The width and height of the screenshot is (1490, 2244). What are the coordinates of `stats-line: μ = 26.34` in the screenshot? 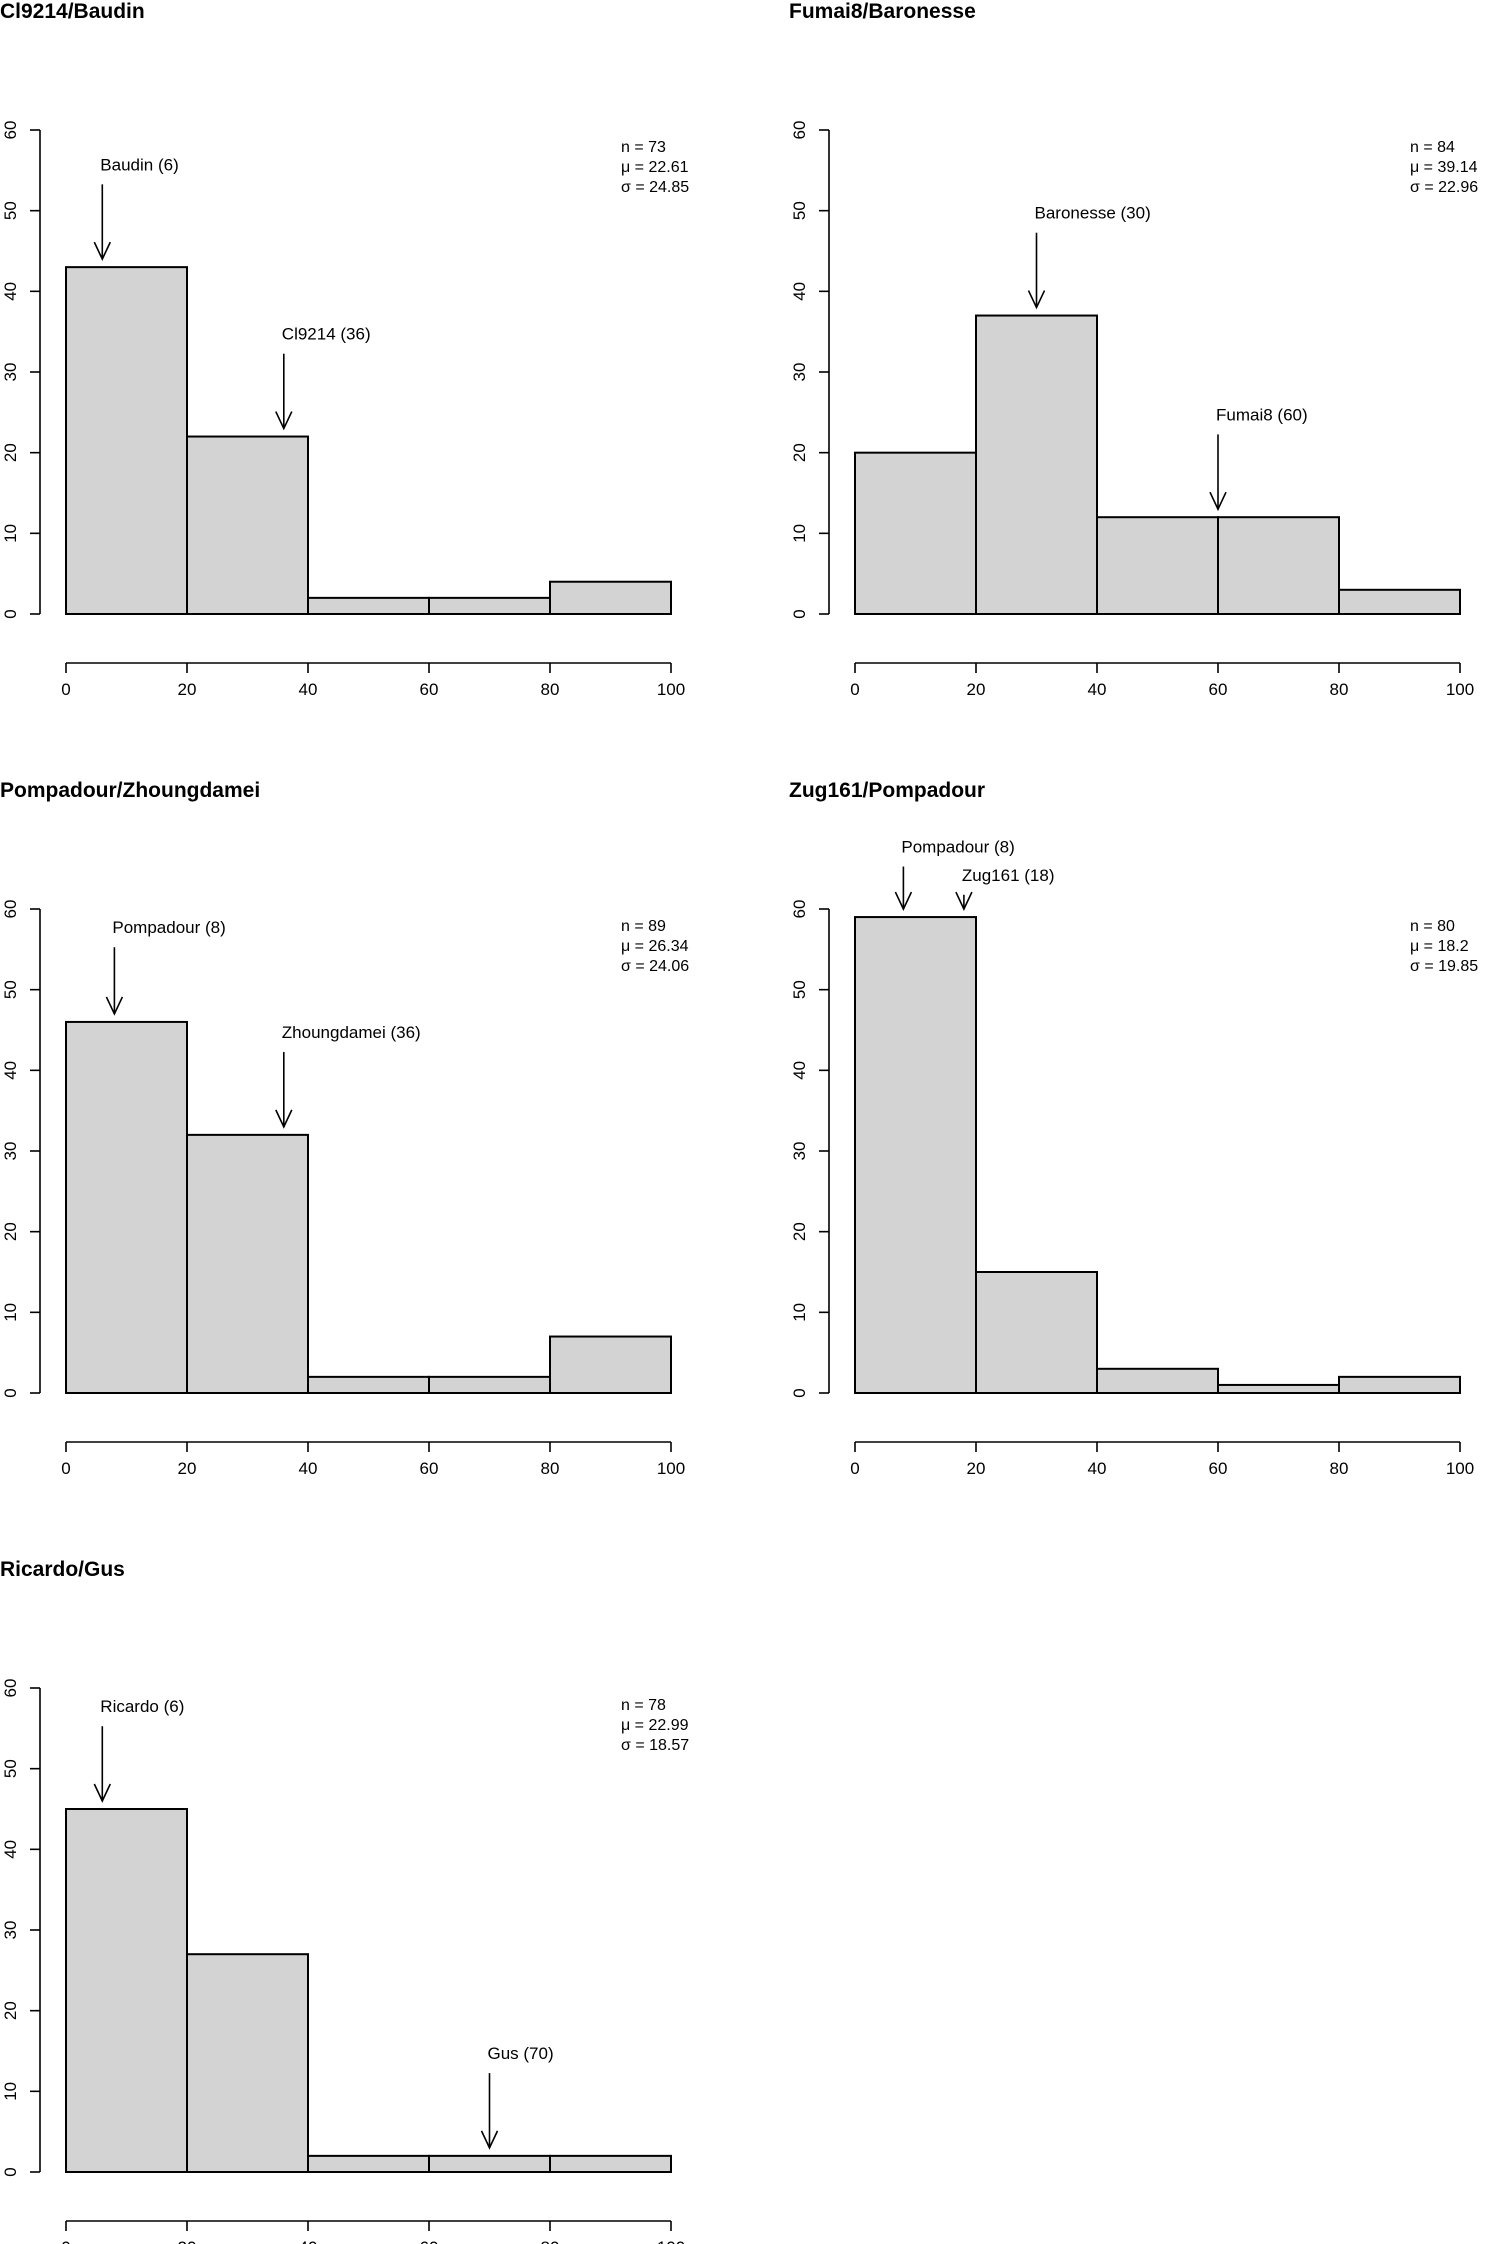 It's located at (655, 946).